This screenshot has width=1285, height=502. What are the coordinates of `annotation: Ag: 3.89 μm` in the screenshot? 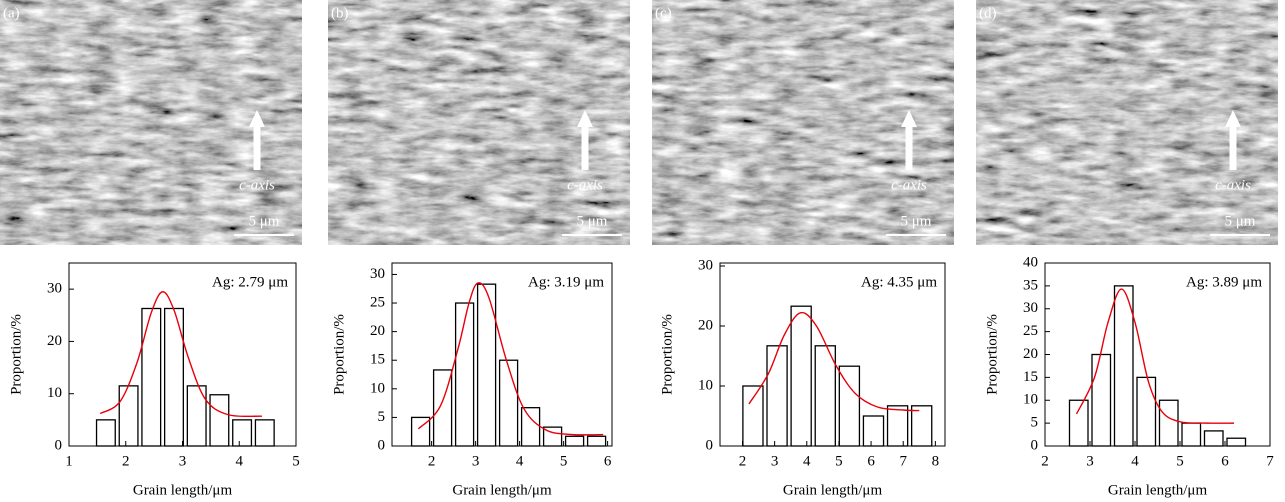 It's located at (1224, 282).